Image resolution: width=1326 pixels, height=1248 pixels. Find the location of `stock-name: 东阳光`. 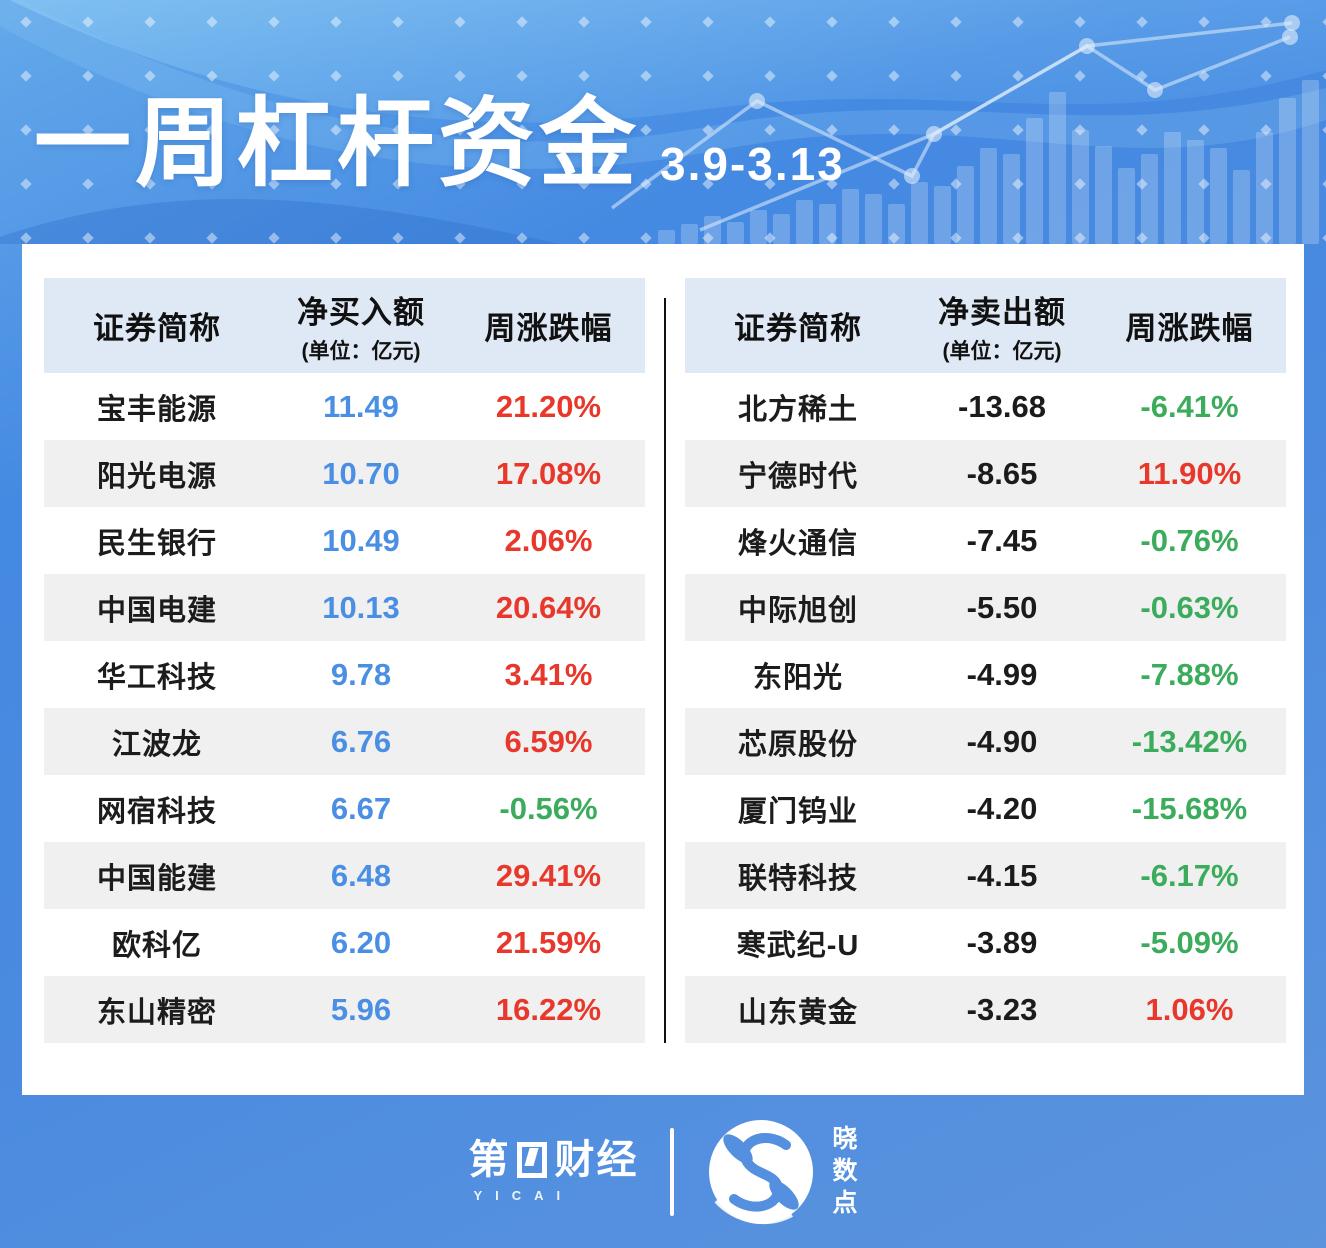

stock-name: 东阳光 is located at coordinates (797, 677).